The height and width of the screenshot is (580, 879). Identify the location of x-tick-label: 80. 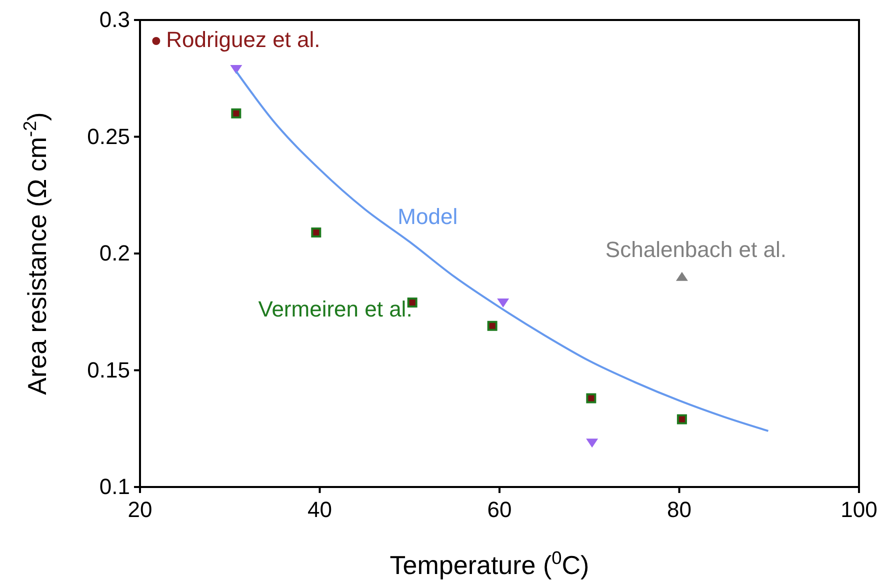
(679, 509).